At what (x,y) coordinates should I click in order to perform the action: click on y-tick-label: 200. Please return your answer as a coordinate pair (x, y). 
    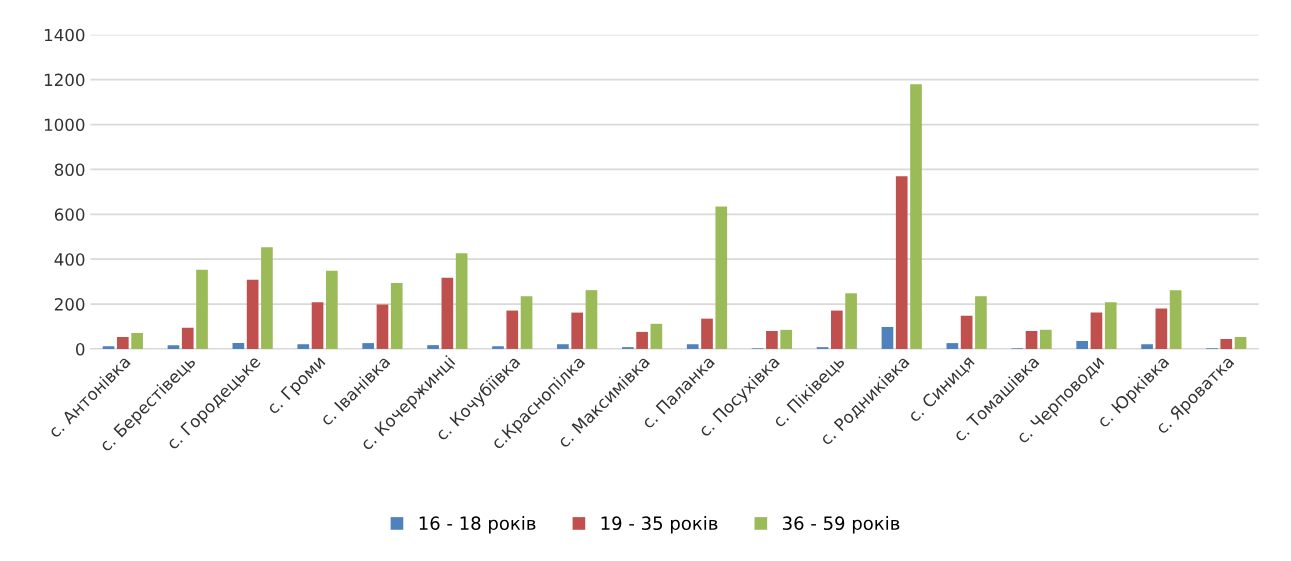
    Looking at the image, I should click on (69, 304).